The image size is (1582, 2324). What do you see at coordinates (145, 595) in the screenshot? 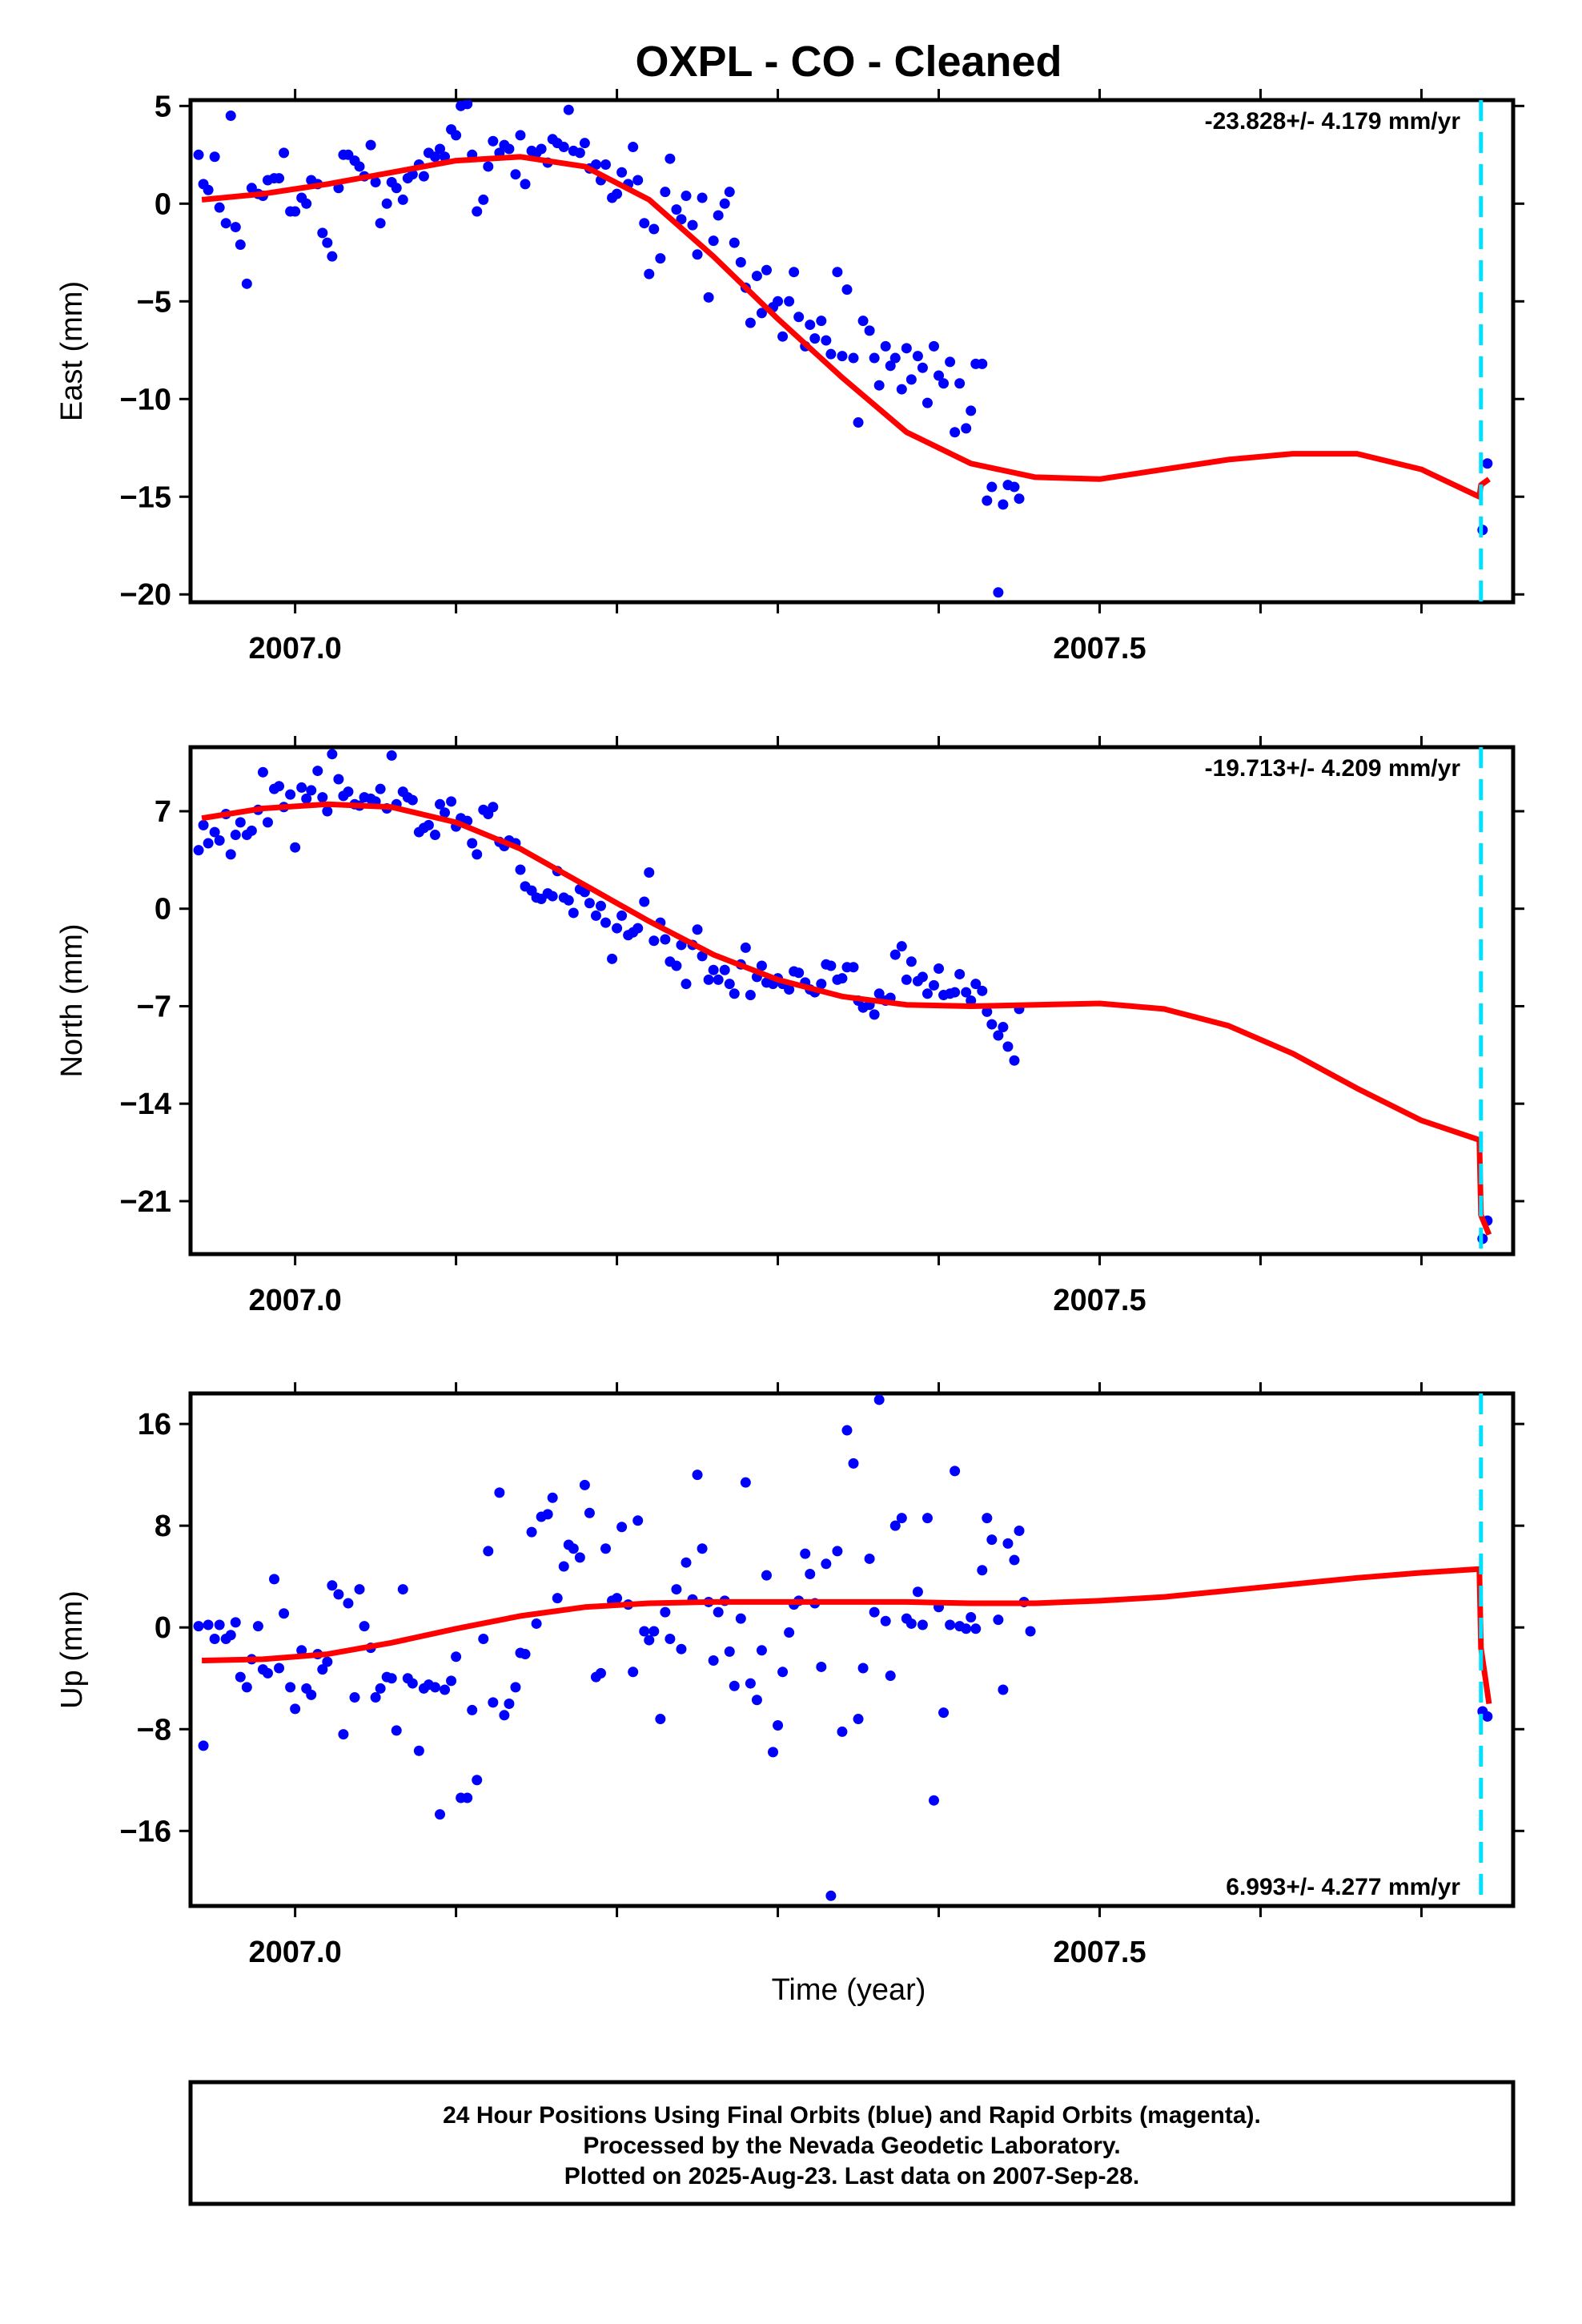
I see `y-tick-label: −20` at bounding box center [145, 595].